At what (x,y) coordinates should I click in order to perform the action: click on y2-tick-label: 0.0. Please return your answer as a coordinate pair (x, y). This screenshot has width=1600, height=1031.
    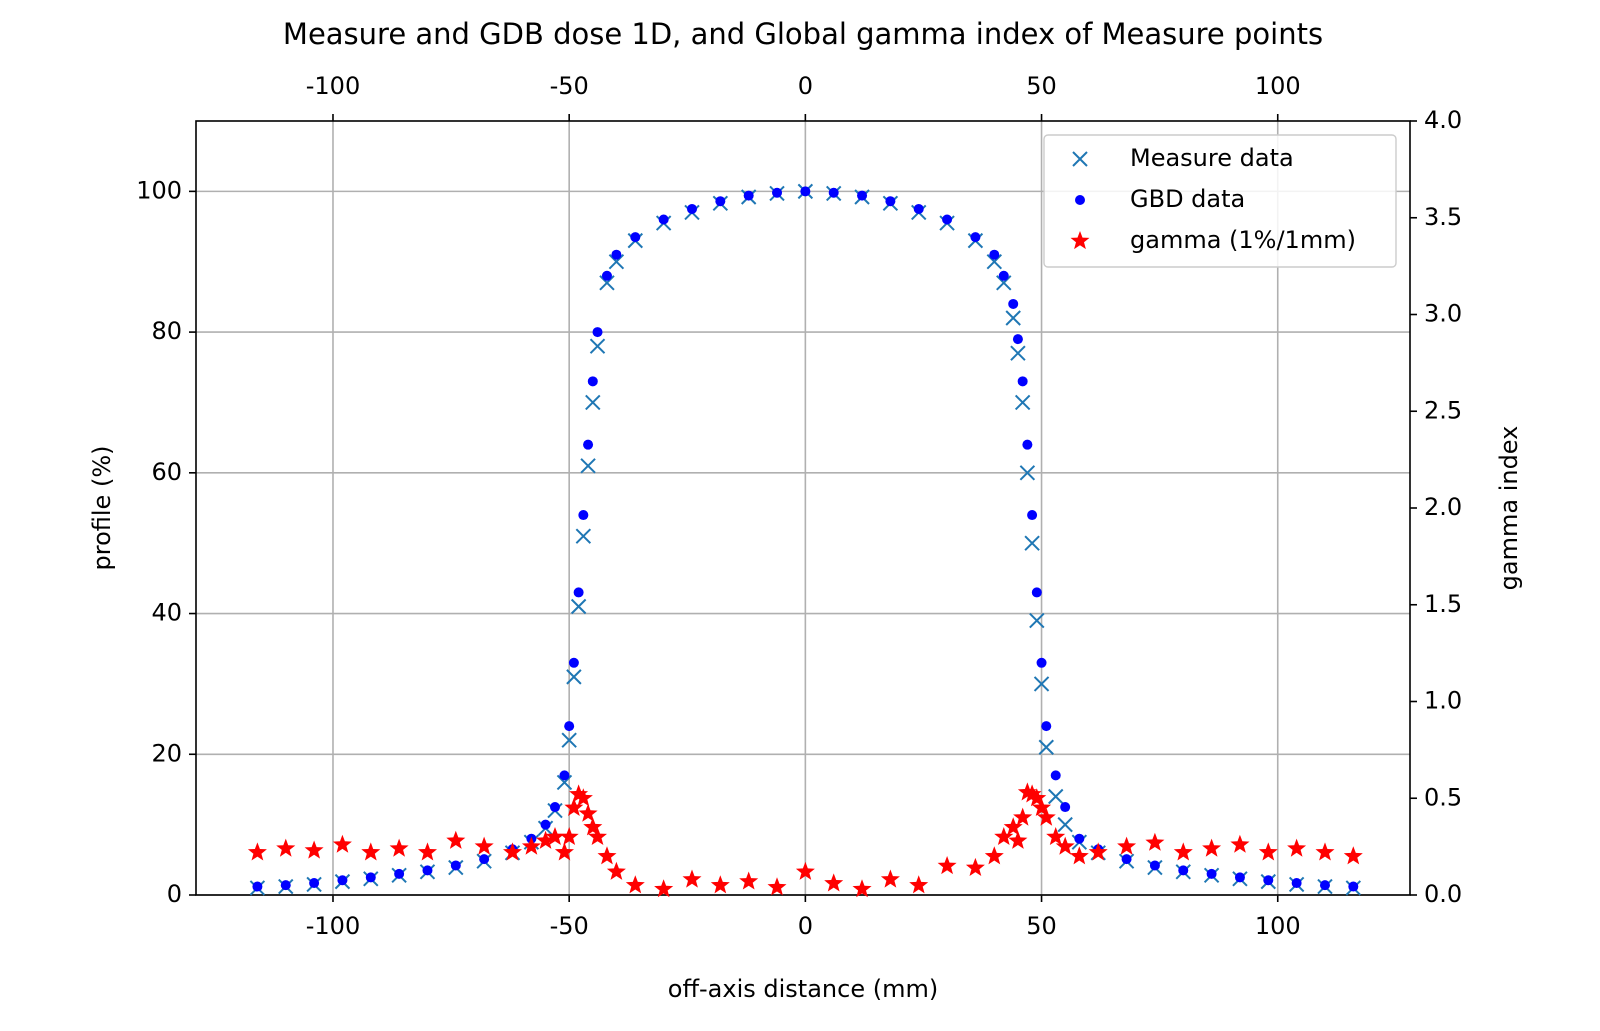
    Looking at the image, I should click on (1443, 894).